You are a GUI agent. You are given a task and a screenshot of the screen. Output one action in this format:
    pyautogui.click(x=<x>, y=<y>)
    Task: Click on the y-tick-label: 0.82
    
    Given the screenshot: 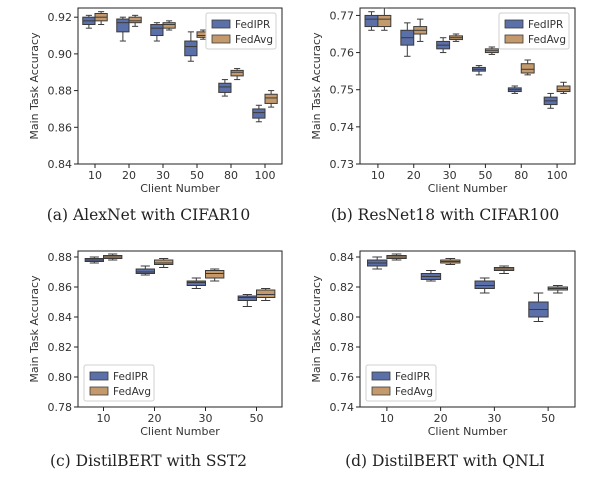 What is the action you would take?
    pyautogui.click(x=60, y=347)
    